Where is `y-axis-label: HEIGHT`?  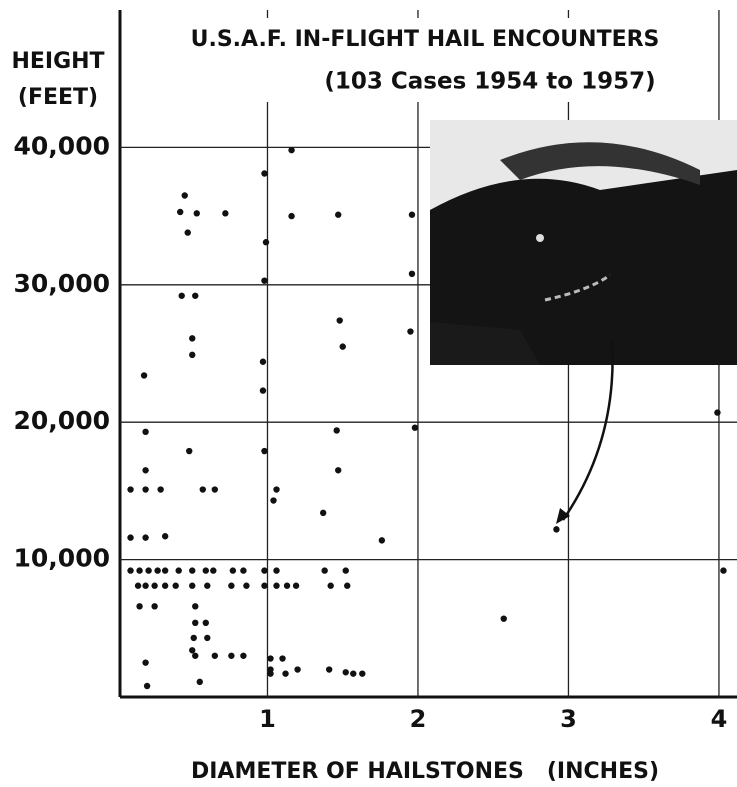 y-axis-label: HEIGHT is located at coordinates (57, 61).